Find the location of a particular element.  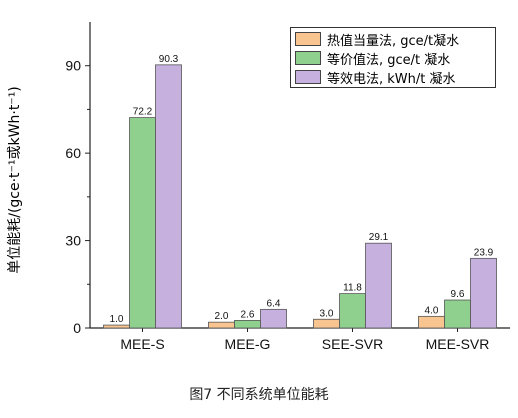

data-label: 1.0 is located at coordinates (117, 319).